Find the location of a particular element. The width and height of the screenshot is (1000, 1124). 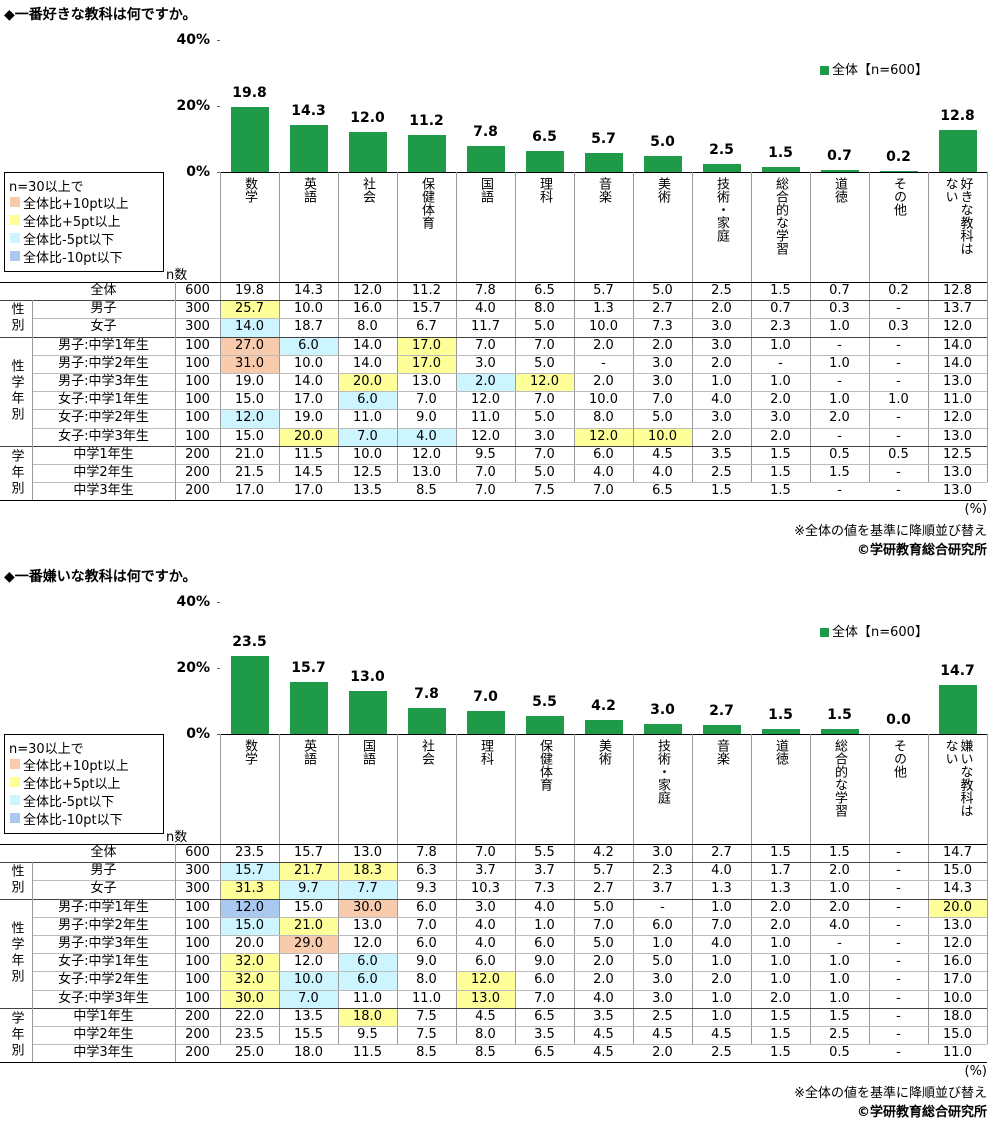

table-cell: 12.5 is located at coordinates (367, 472).